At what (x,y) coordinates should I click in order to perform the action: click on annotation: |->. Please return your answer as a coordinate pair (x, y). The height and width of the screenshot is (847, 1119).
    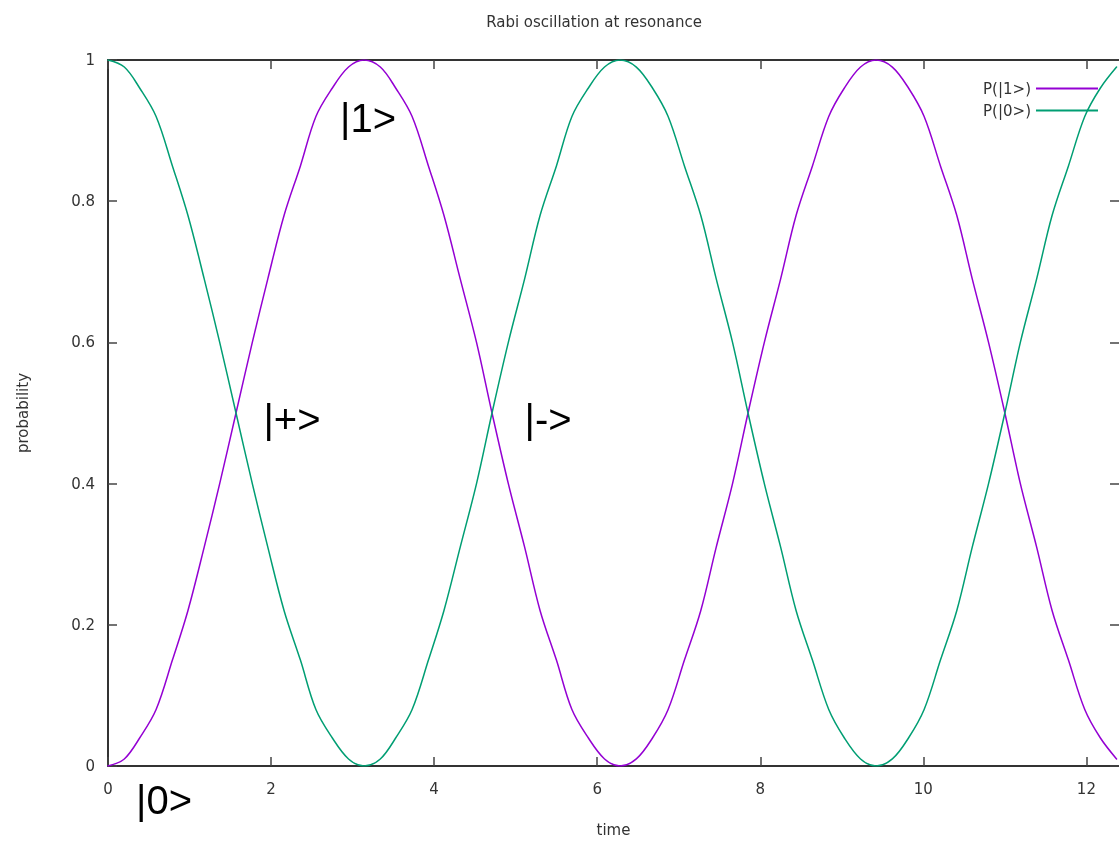
    Looking at the image, I should click on (548, 419).